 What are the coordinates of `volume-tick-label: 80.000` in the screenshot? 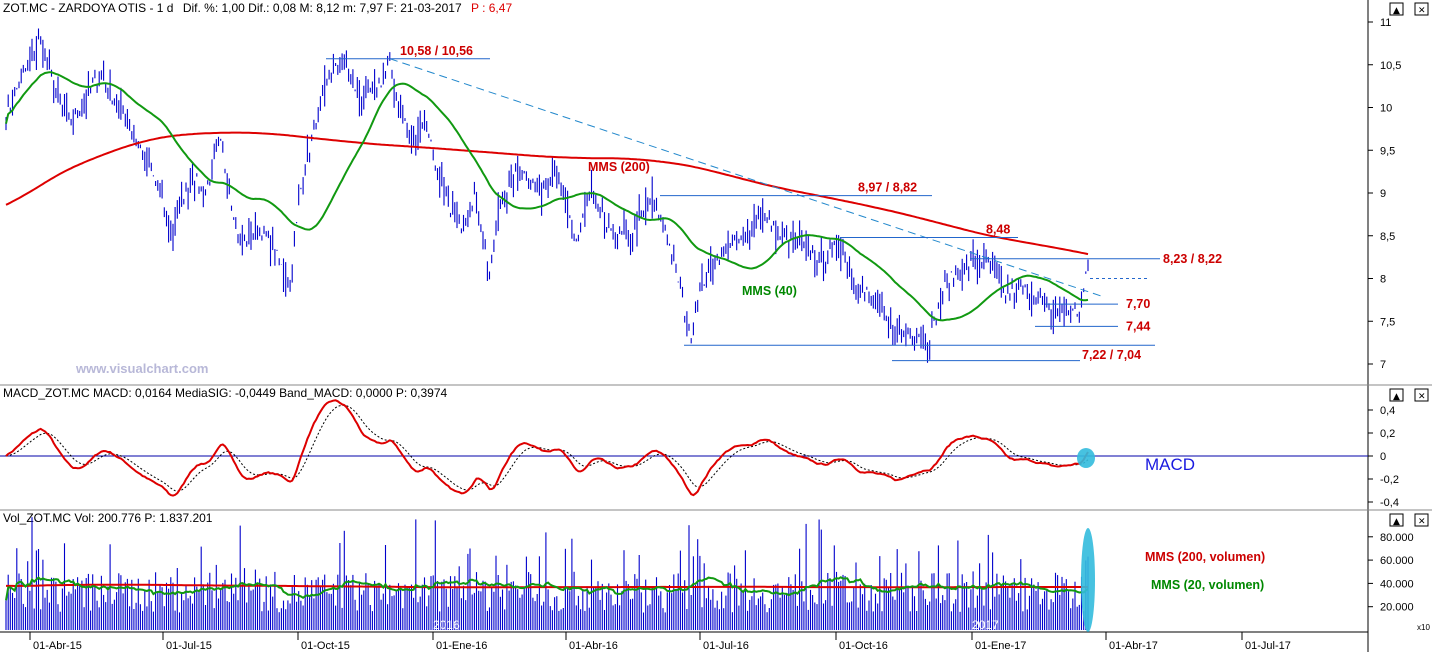 It's located at (1397, 538).